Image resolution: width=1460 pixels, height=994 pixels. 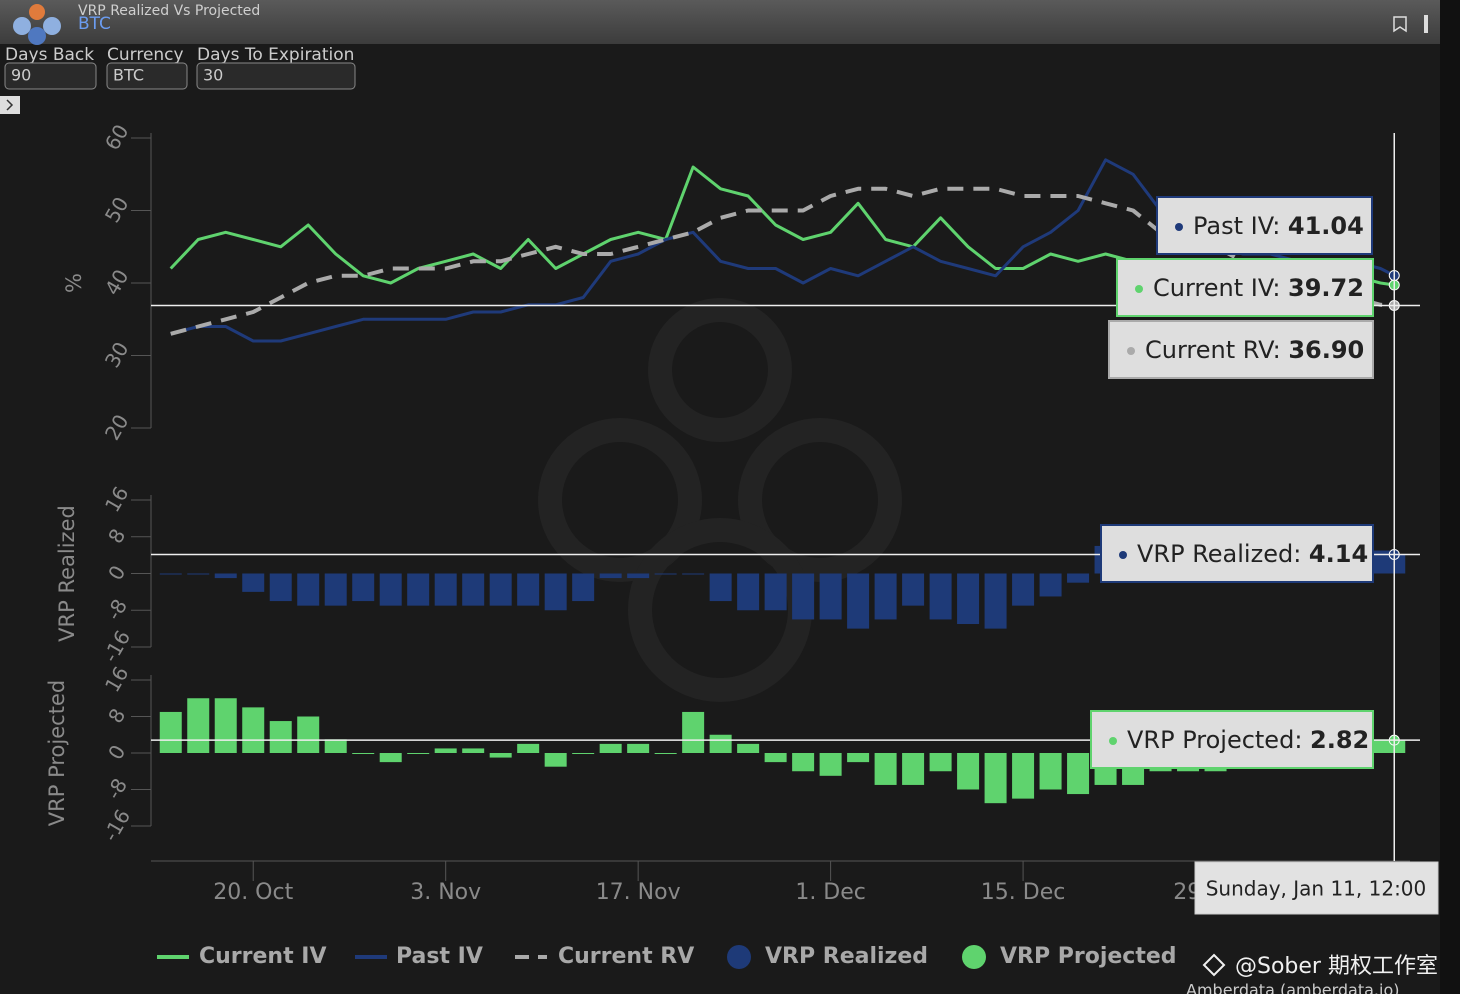 What do you see at coordinates (1234, 226) in the screenshot?
I see `tooltip-series-name: Past IV` at bounding box center [1234, 226].